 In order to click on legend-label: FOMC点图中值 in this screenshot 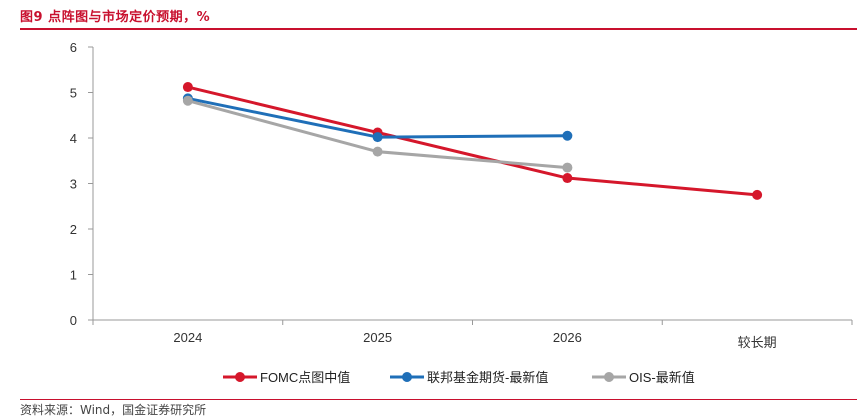, I will do `click(305, 377)`.